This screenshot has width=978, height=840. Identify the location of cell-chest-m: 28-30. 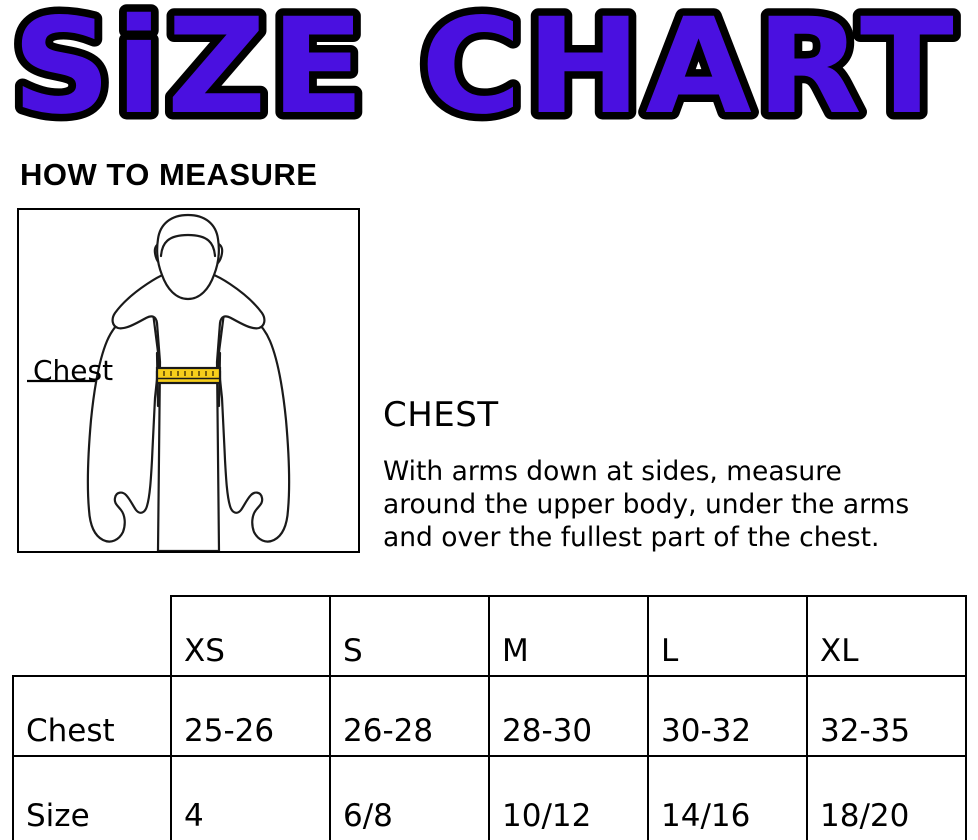
(568, 716).